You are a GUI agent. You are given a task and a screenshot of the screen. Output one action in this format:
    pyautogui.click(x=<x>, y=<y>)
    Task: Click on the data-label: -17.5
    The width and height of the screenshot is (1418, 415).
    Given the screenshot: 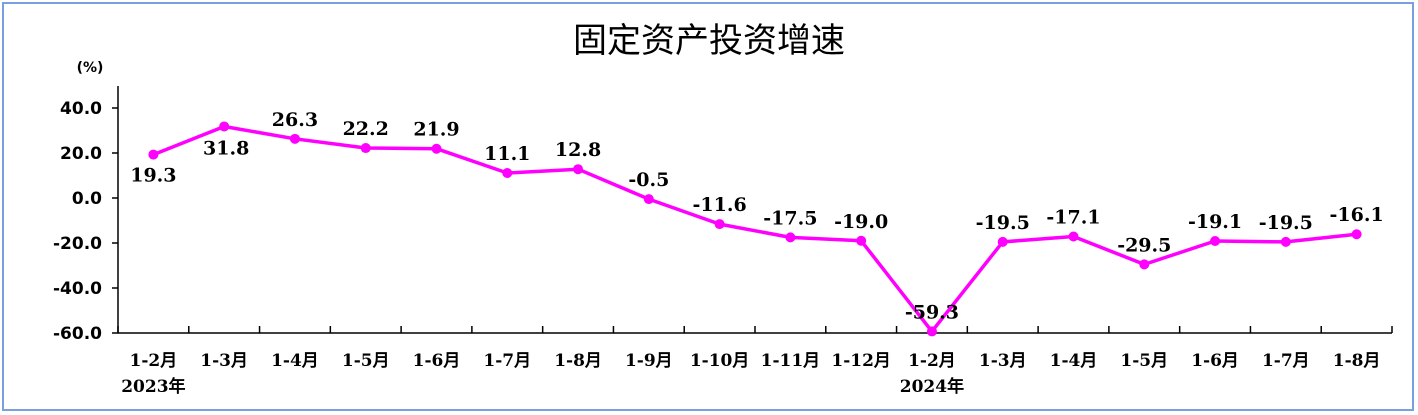 What is the action you would take?
    pyautogui.click(x=790, y=218)
    